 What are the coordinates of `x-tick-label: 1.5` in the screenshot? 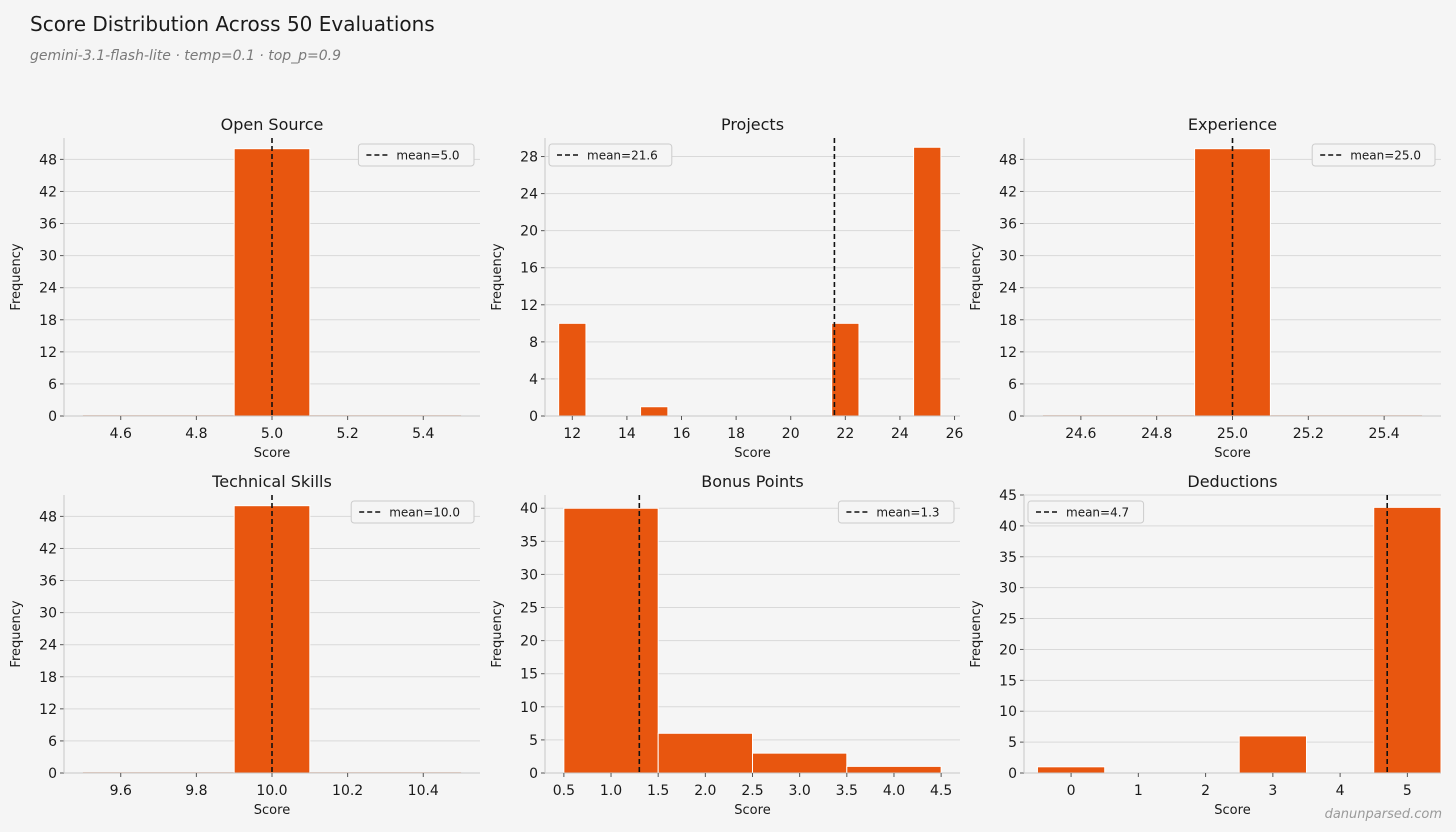 It's located at (658, 791).